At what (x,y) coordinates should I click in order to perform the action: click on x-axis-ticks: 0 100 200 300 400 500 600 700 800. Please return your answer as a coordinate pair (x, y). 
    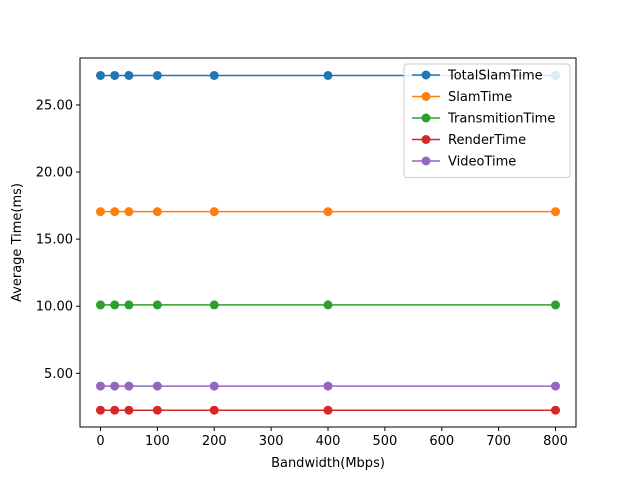
    Looking at the image, I should click on (332, 438).